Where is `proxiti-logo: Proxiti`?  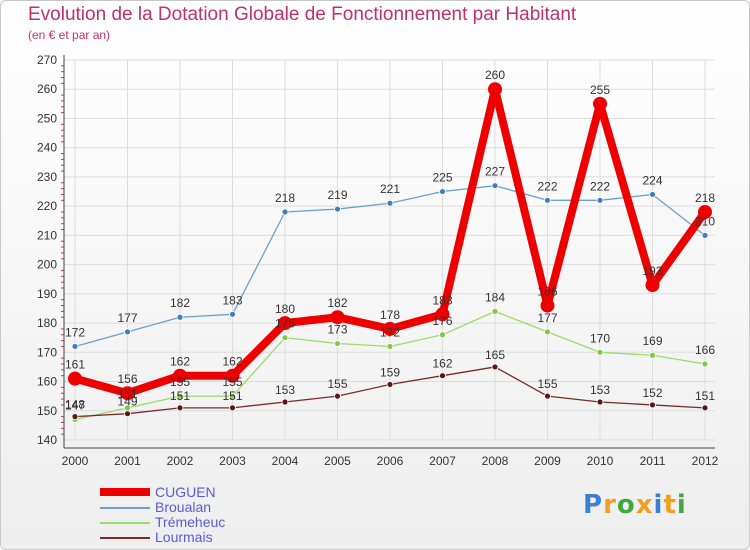 proxiti-logo: Proxiti is located at coordinates (635, 505).